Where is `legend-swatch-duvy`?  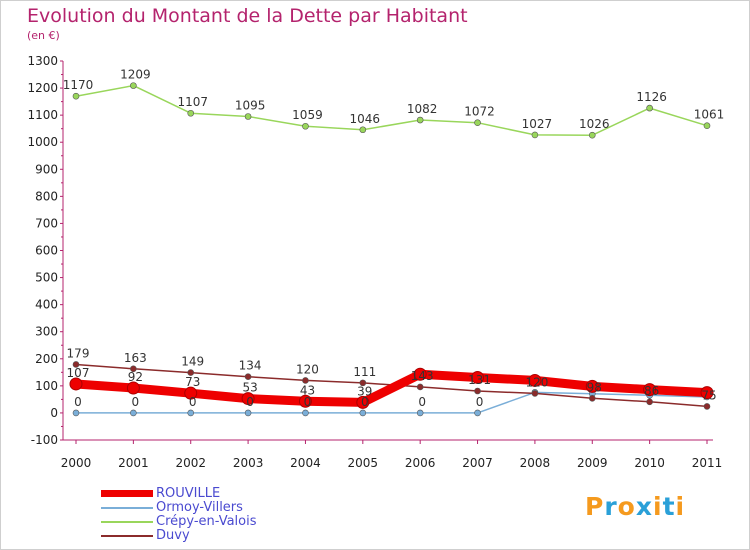 legend-swatch-duvy is located at coordinates (127, 536).